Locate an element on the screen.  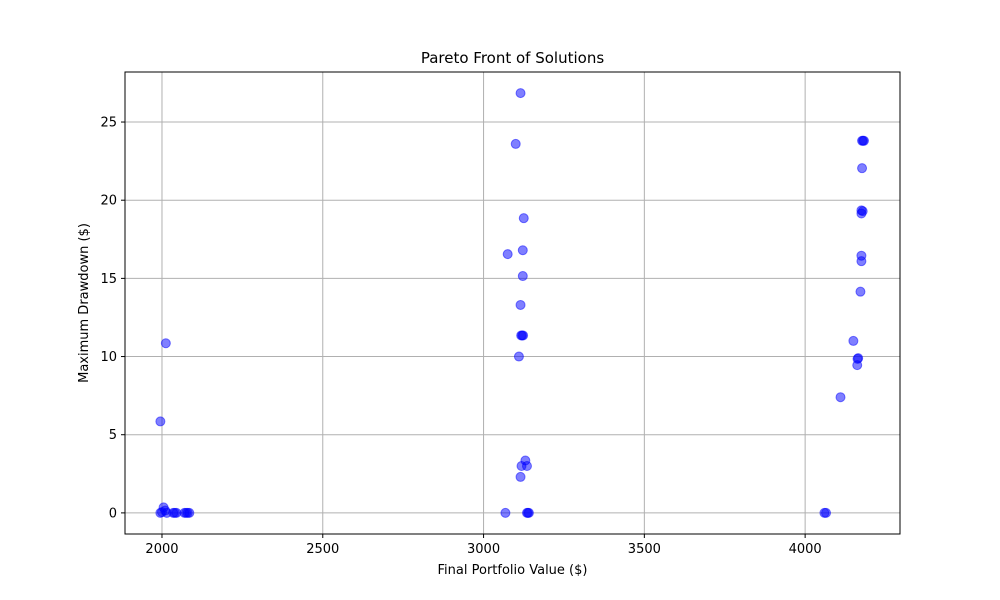
x-tick-label: 3500 is located at coordinates (644, 549).